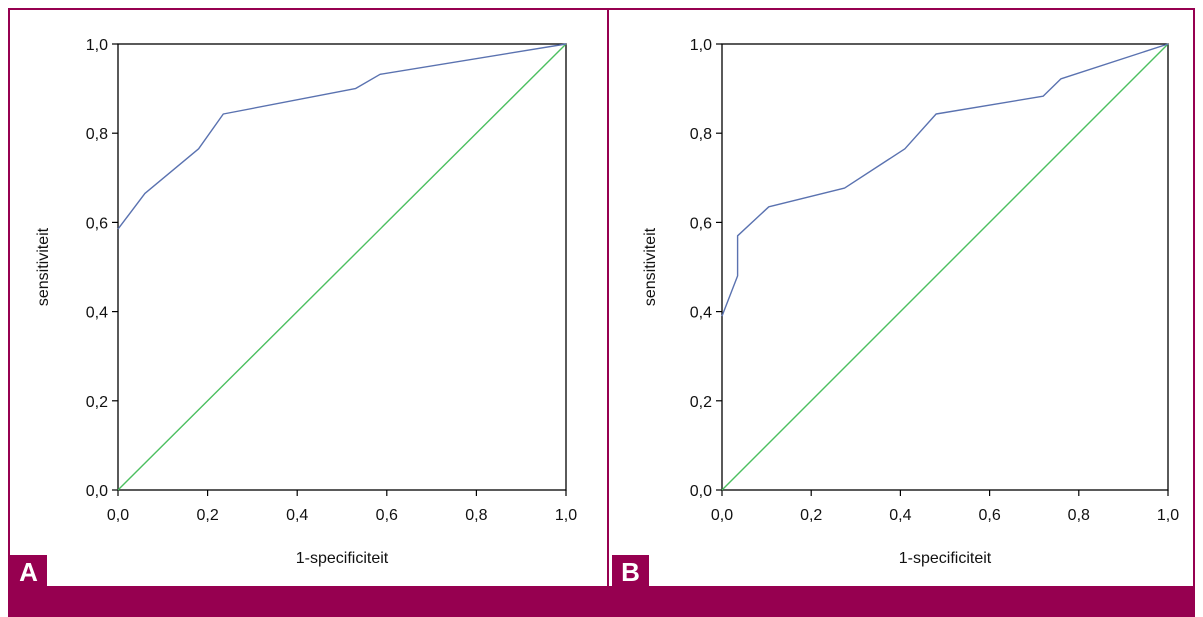 Image resolution: width=1203 pixels, height=617 pixels. I want to click on x-tick-label-a-5: 1,0, so click(566, 515).